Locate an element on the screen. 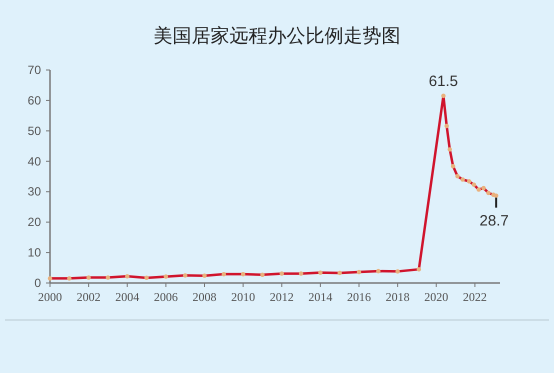  x-tick-label: 2012 is located at coordinates (282, 297).